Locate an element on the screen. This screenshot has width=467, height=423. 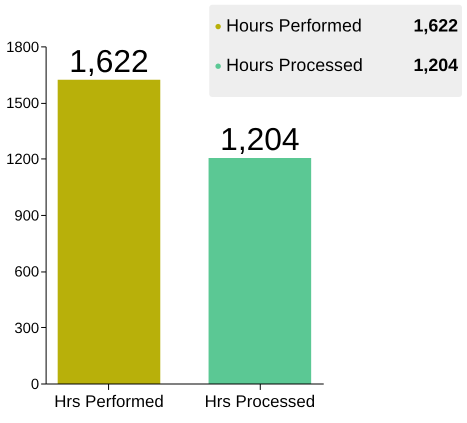
y-tick-label: 0 is located at coordinates (35, 384).